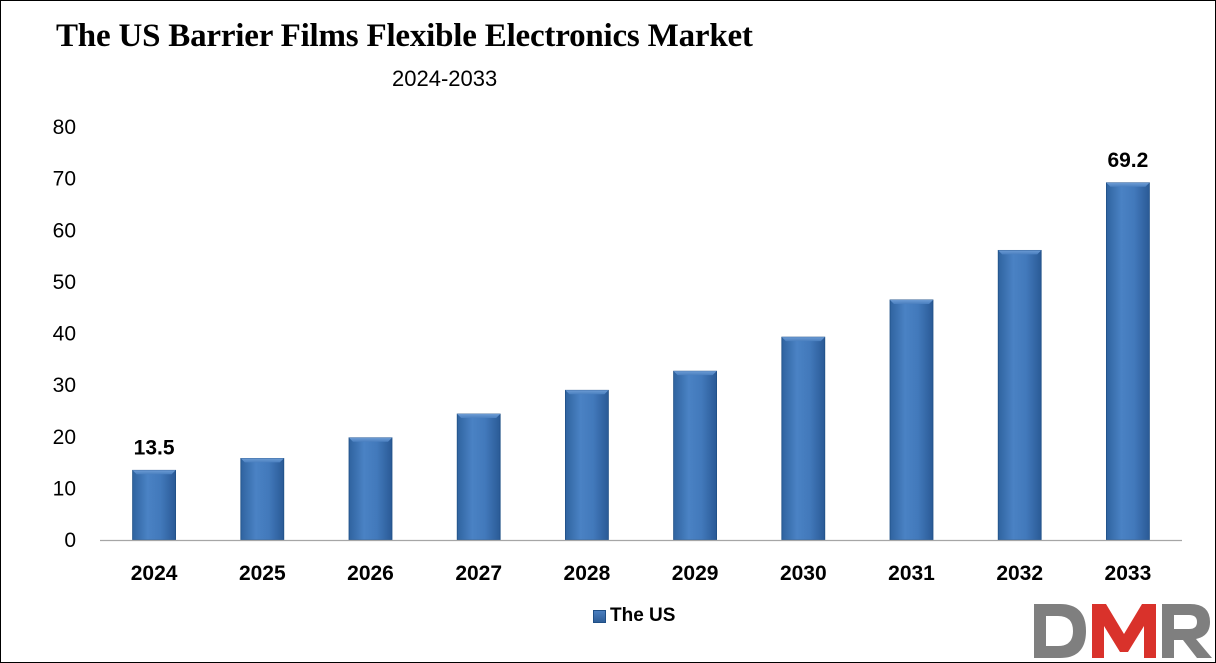 The width and height of the screenshot is (1216, 663). I want to click on bar-2024, so click(154, 505).